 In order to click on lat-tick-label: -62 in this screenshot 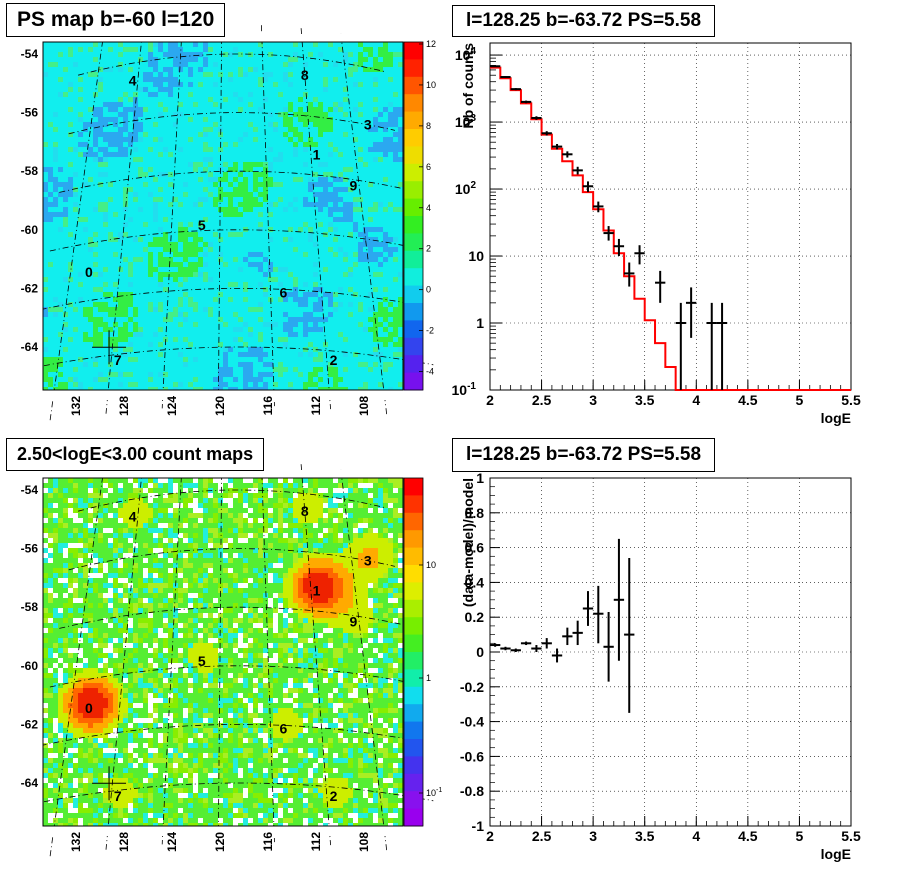, I will do `click(30, 288)`.